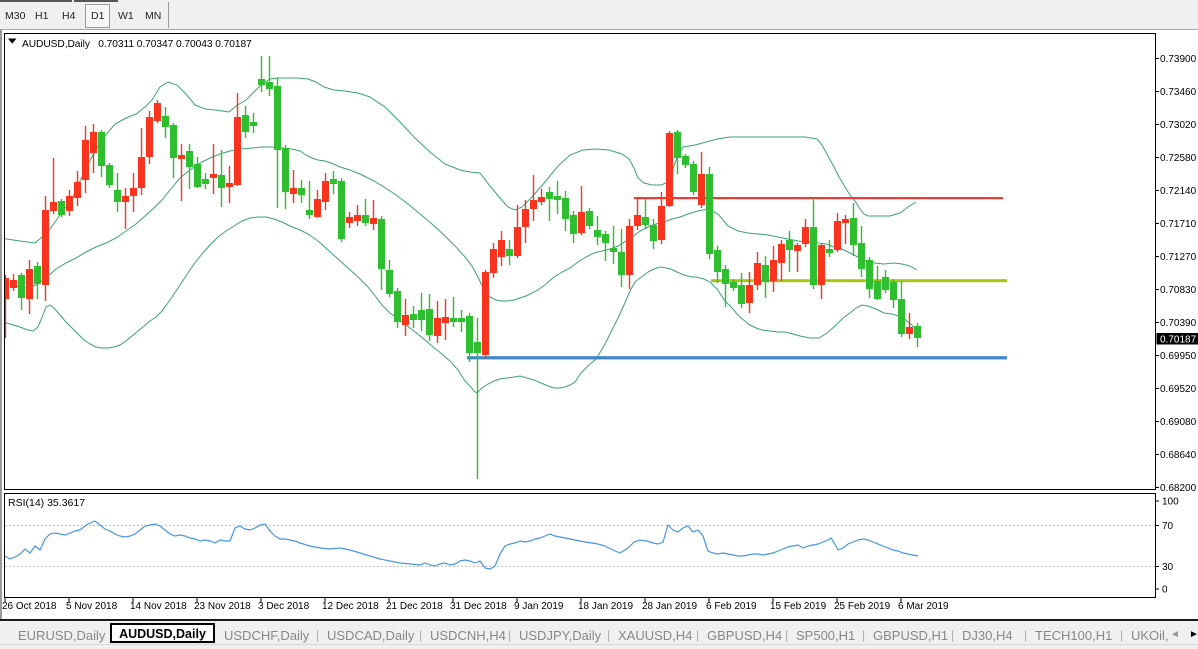 This screenshot has width=1198, height=649. I want to click on svg-text: 0.68640, so click(1178, 455).